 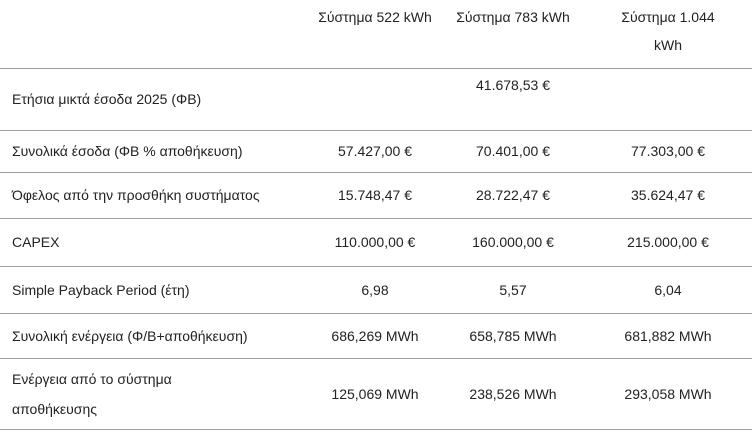 What do you see at coordinates (92, 394) in the screenshot?
I see `row-label: Ενέργεια από το σύστημα αποθήκευσης` at bounding box center [92, 394].